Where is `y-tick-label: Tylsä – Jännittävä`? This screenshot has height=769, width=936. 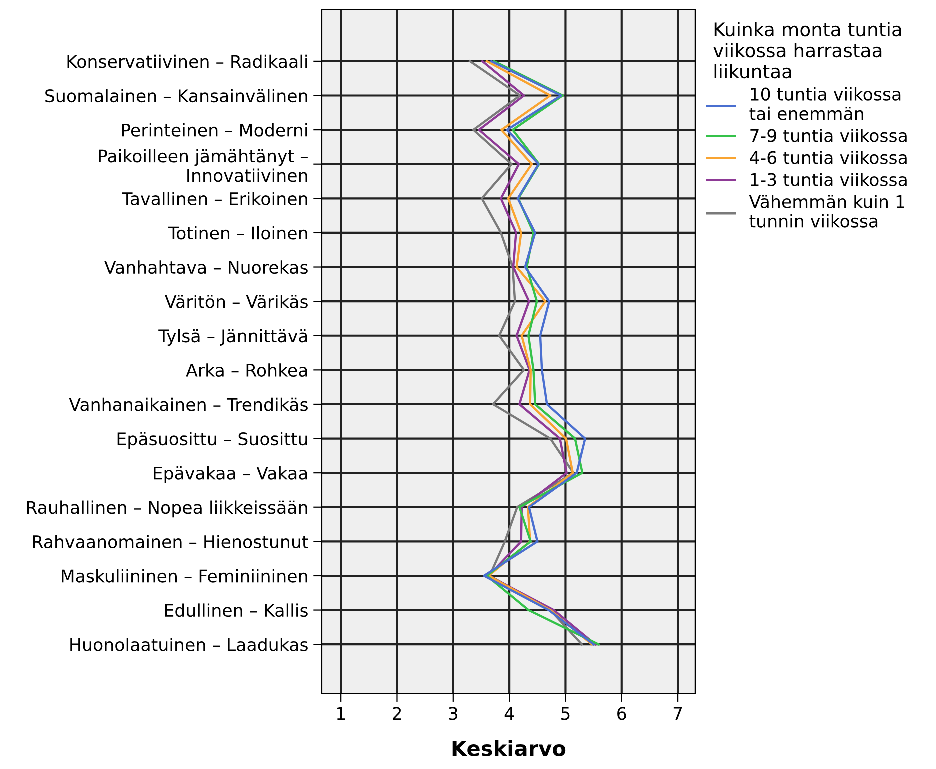 y-tick-label: Tylsä – Jännittävä is located at coordinates (233, 337).